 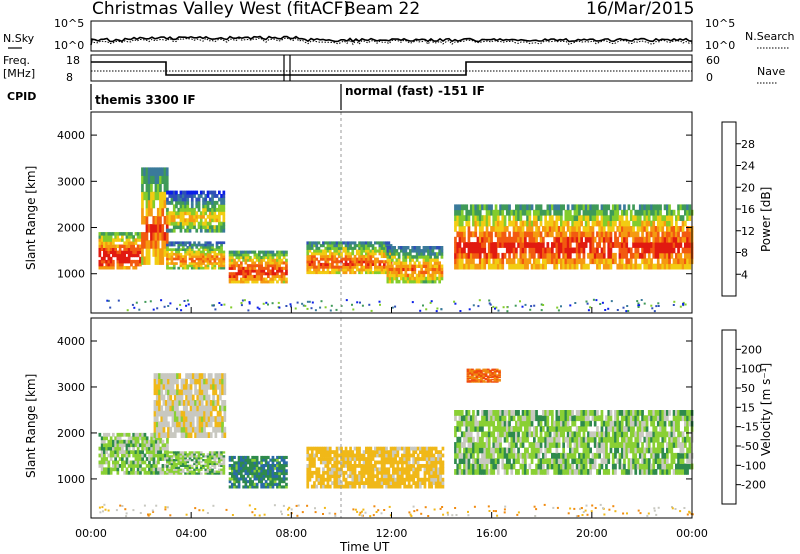 I want to click on echo-speck, so click(x=489, y=303).